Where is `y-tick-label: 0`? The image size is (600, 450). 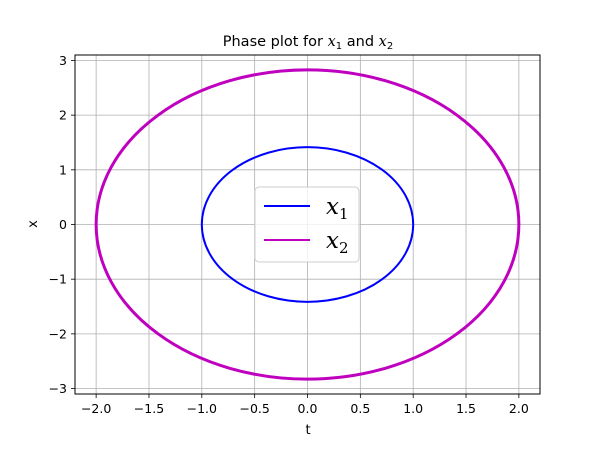 y-tick-label: 0 is located at coordinates (63, 224).